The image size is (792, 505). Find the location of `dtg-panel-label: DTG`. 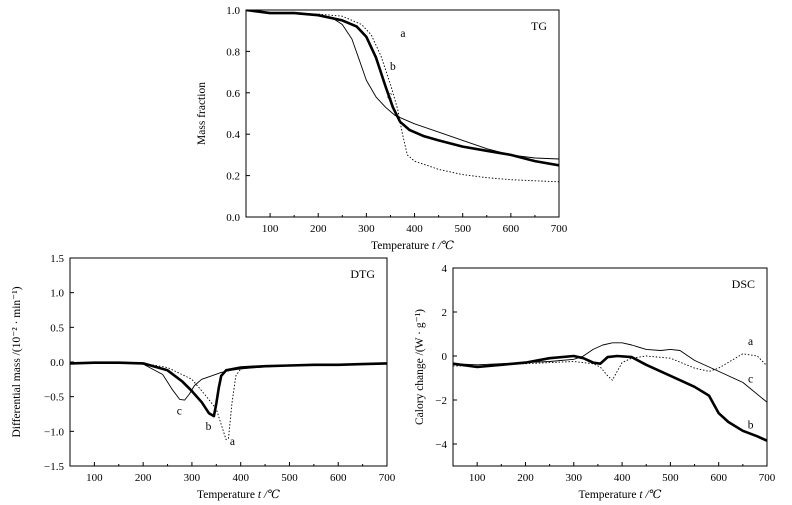

dtg-panel-label: DTG is located at coordinates (362, 274).